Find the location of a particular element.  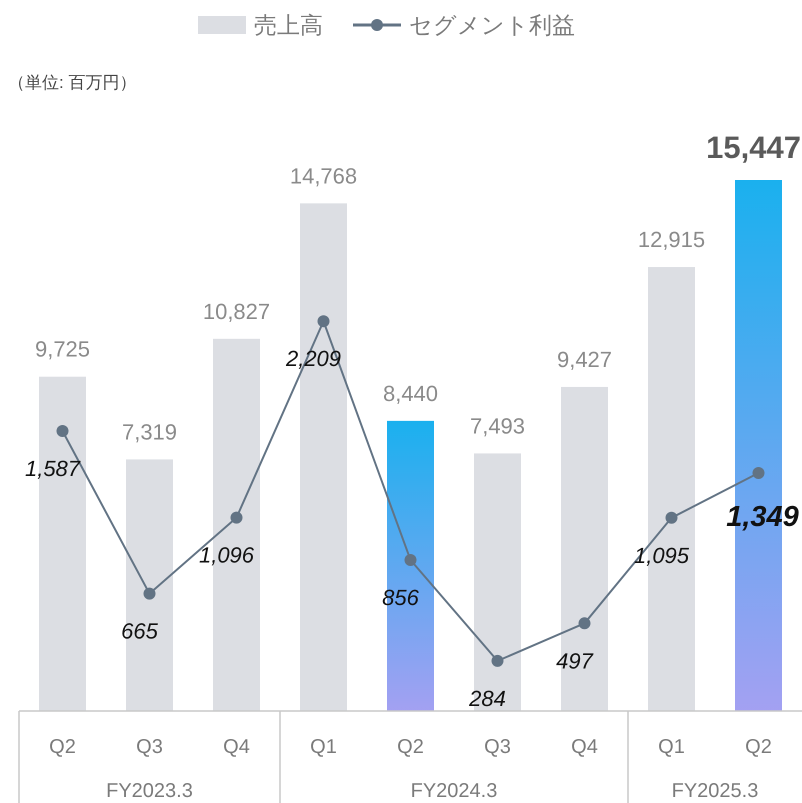

data-label: 12,915 is located at coordinates (672, 239).